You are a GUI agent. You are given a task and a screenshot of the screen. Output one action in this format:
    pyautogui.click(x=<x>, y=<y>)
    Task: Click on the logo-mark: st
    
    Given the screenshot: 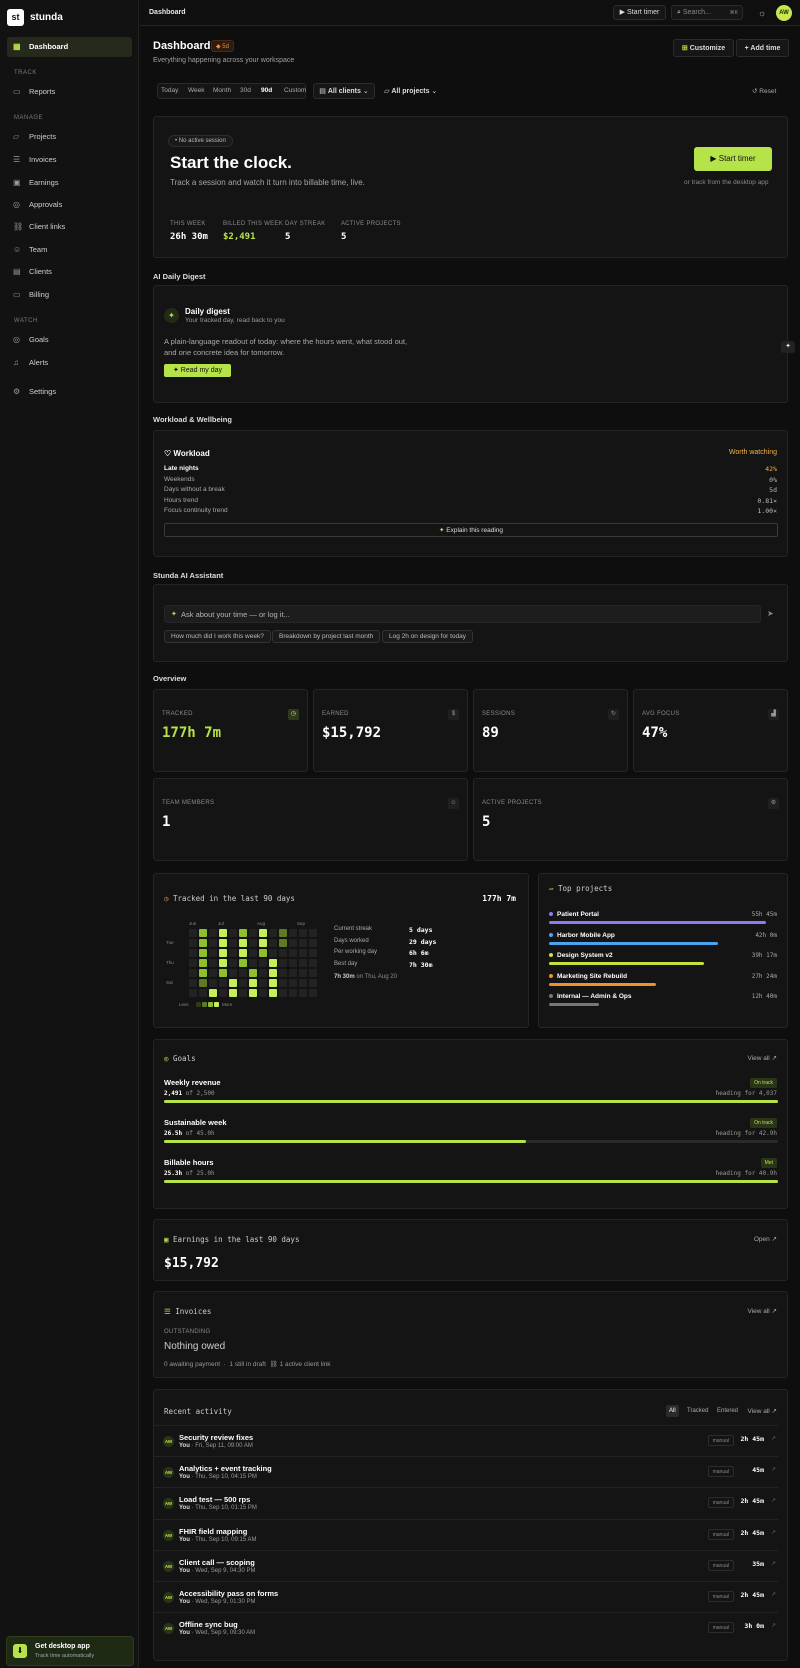 What is the action you would take?
    pyautogui.click(x=15, y=17)
    